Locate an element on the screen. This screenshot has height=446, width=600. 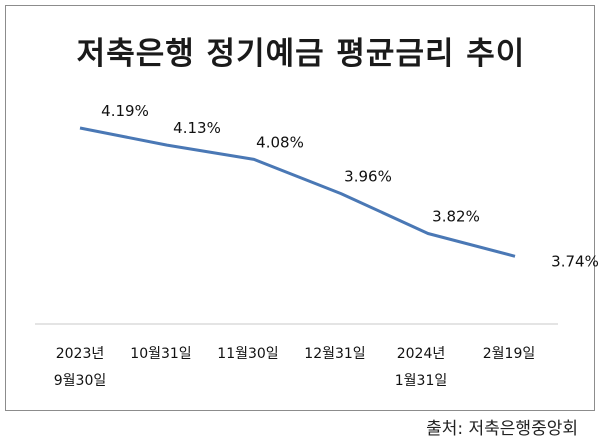
data-label: 4.13% is located at coordinates (197, 128).